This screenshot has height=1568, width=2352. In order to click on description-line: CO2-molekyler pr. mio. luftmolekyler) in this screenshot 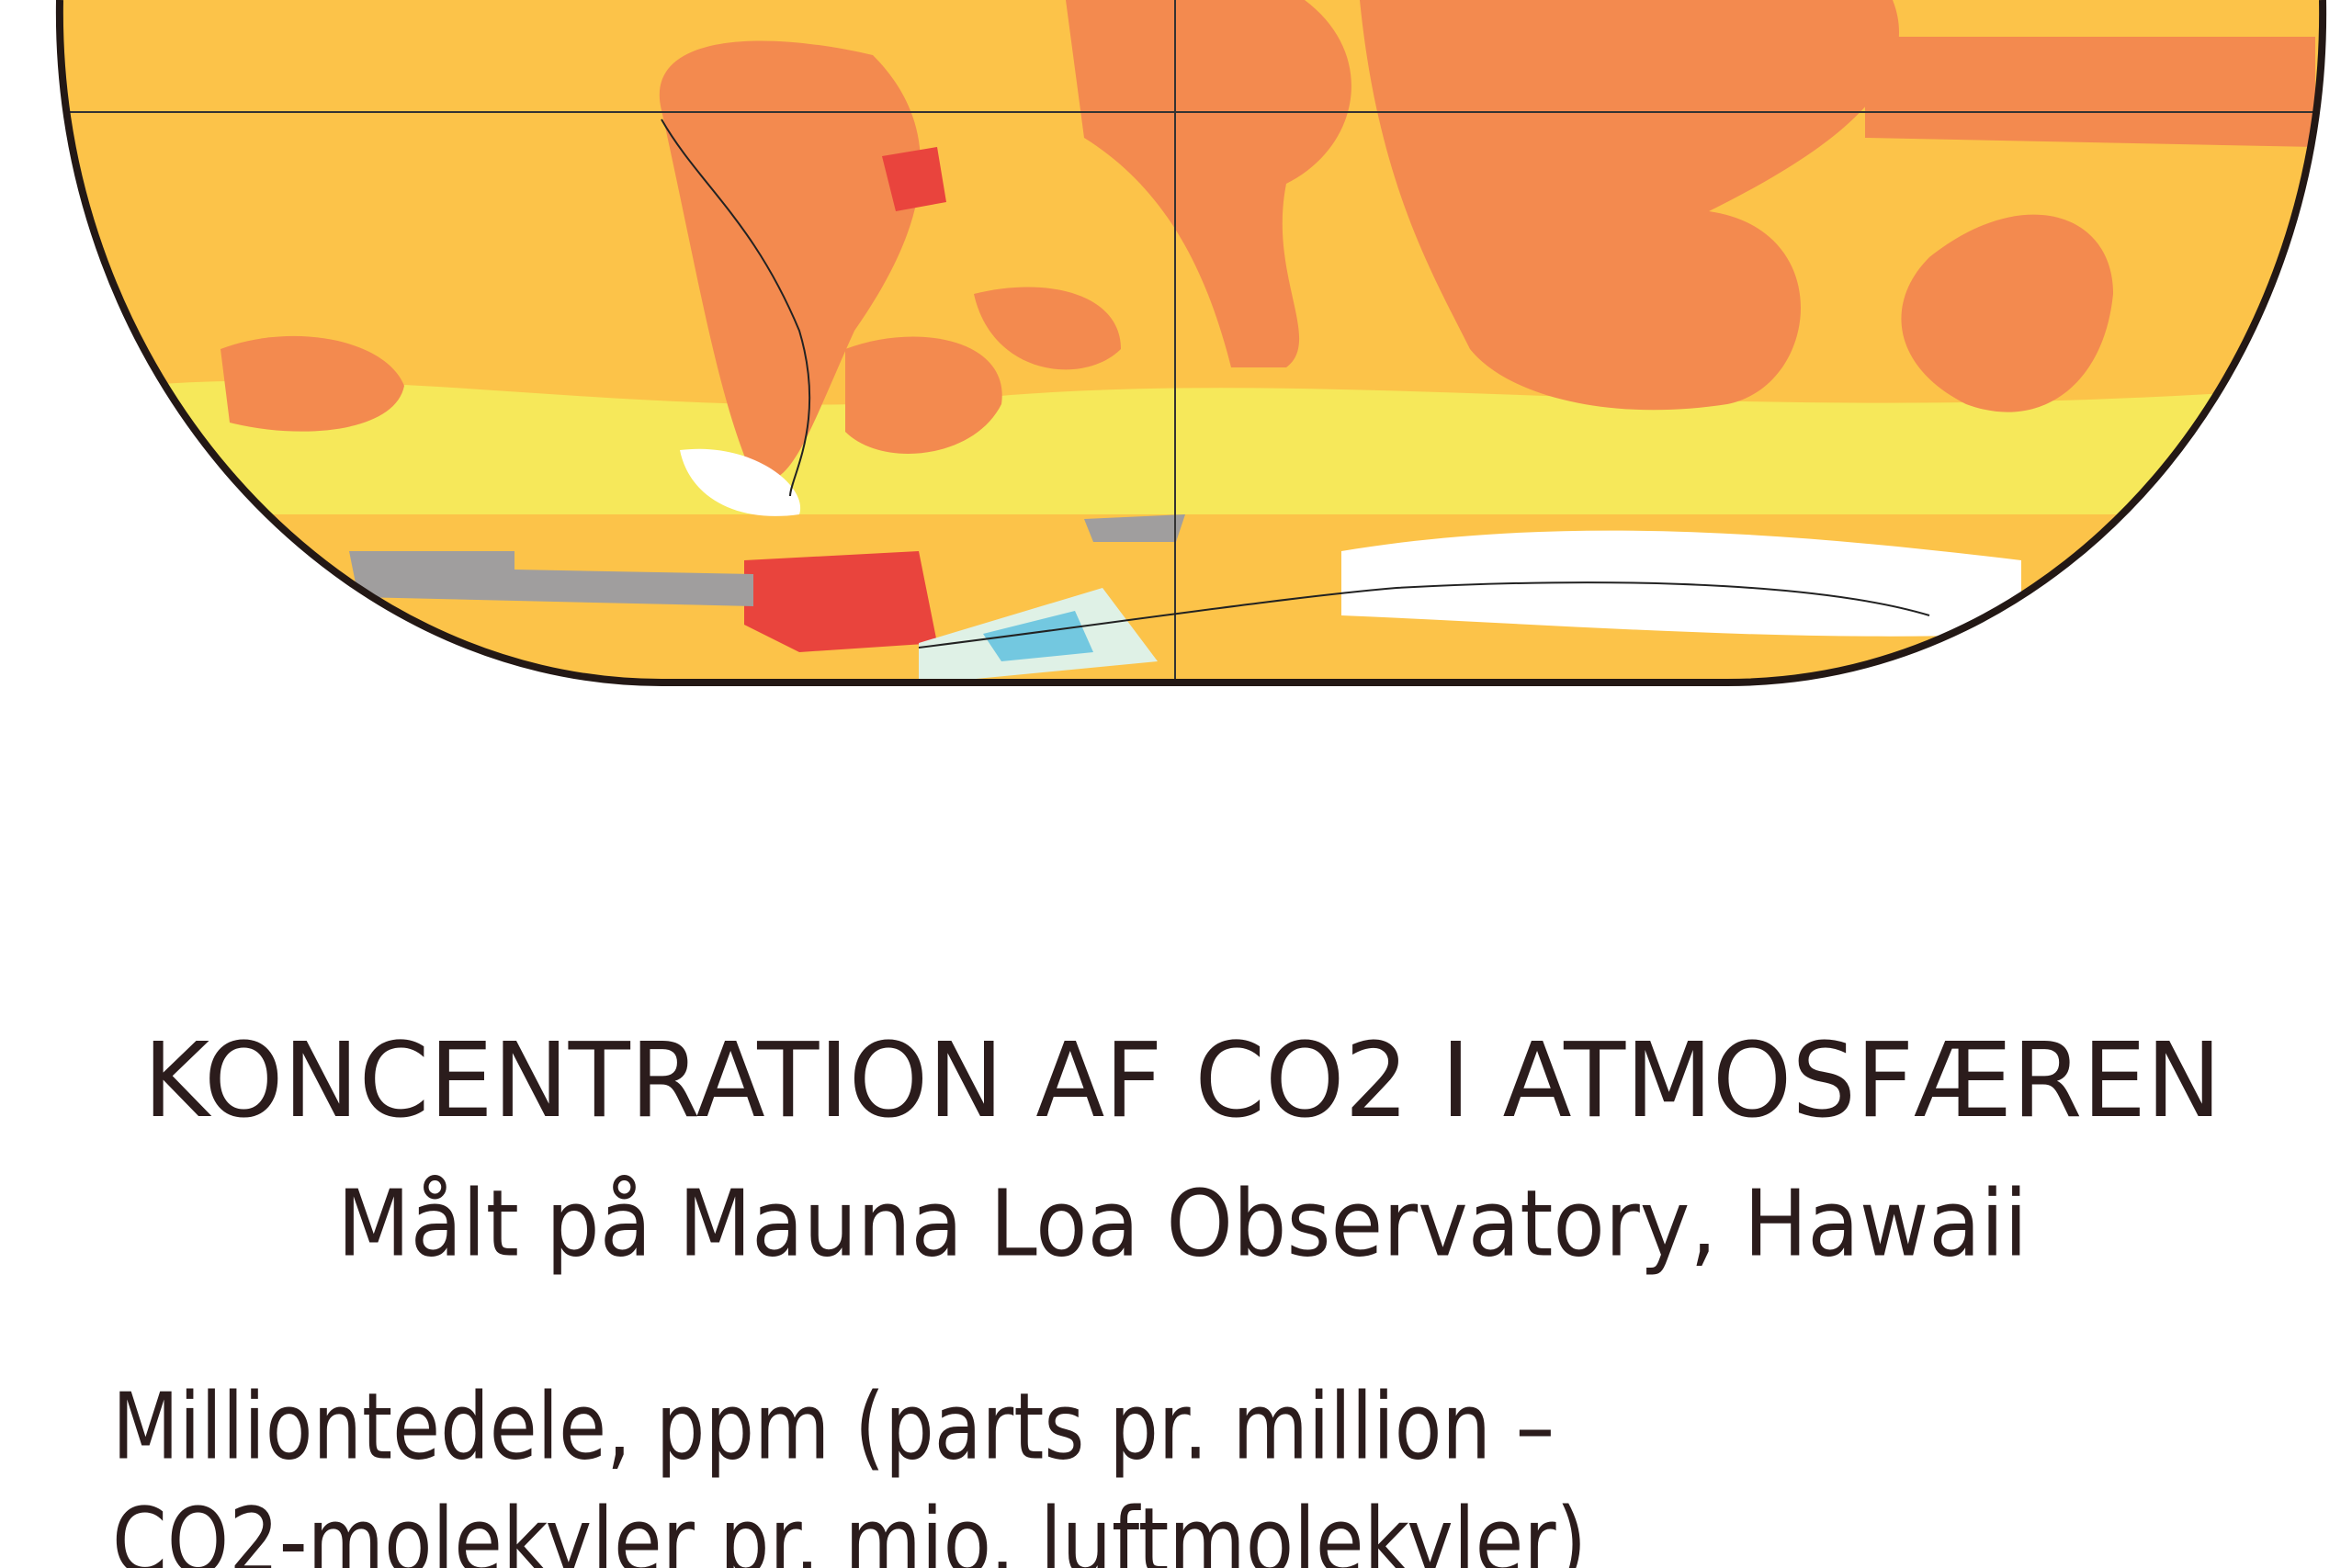, I will do `click(849, 1527)`.